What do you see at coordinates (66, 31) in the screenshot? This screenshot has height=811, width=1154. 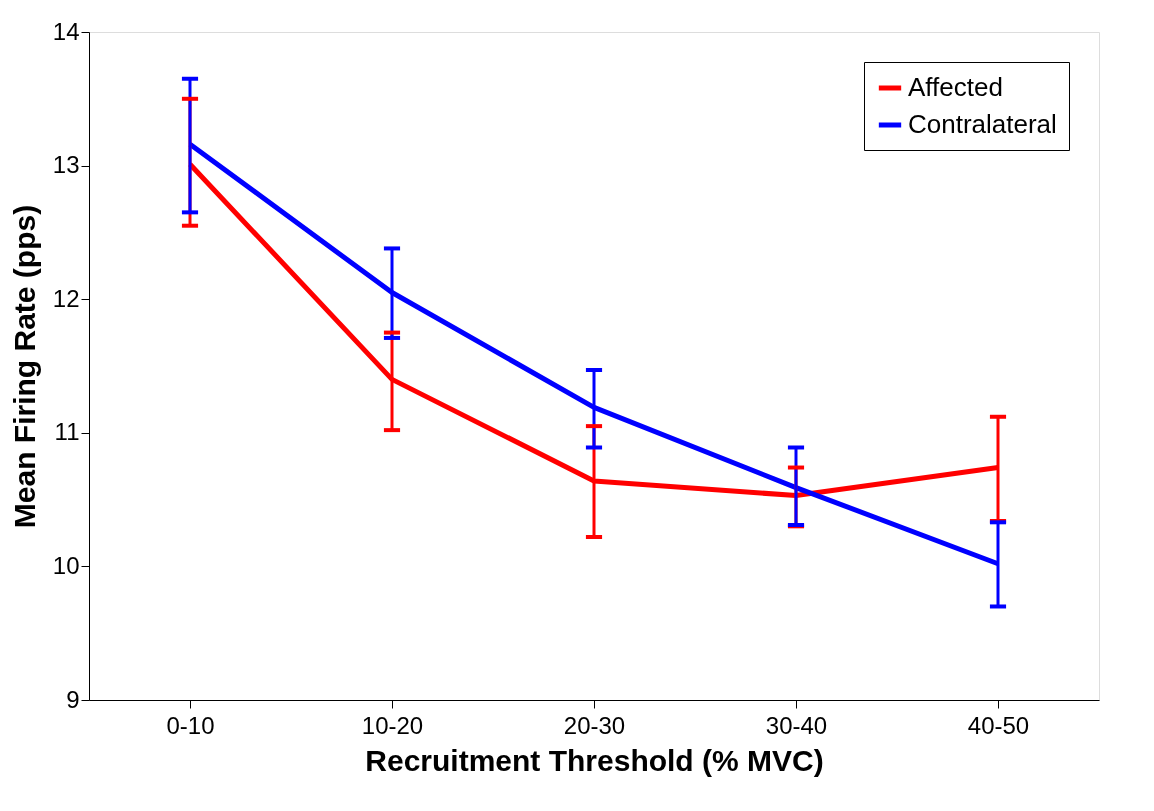 I see `y-tick-label: 14` at bounding box center [66, 31].